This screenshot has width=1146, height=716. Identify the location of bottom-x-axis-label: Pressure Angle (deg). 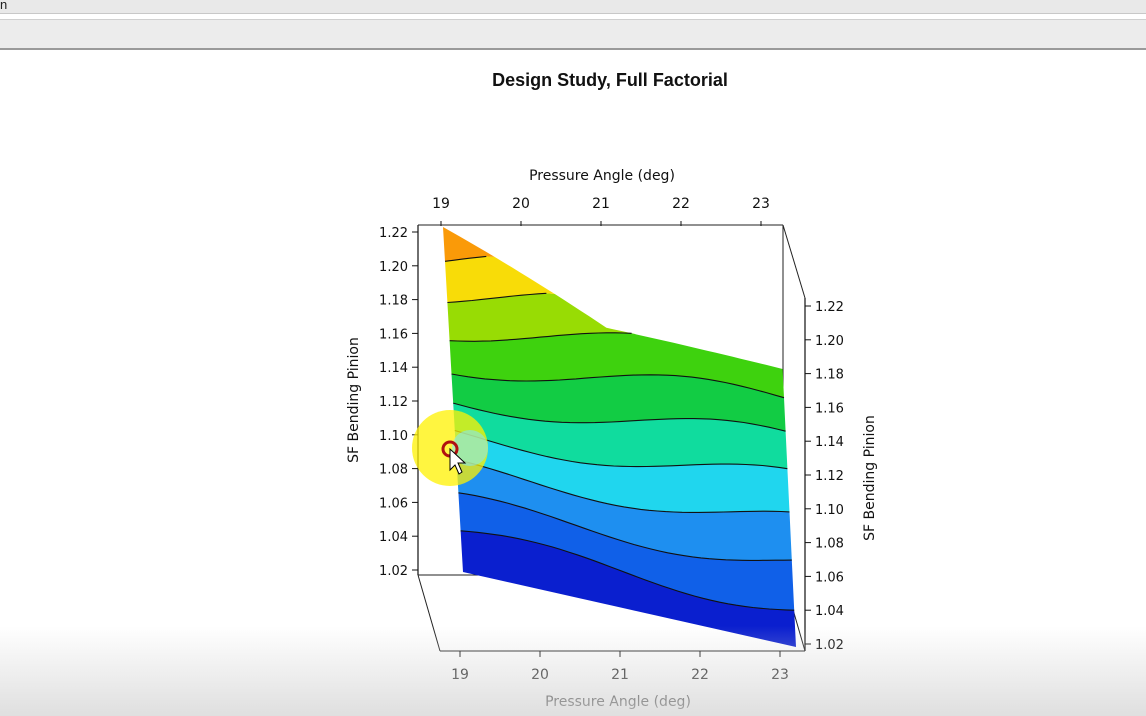
(618, 702).